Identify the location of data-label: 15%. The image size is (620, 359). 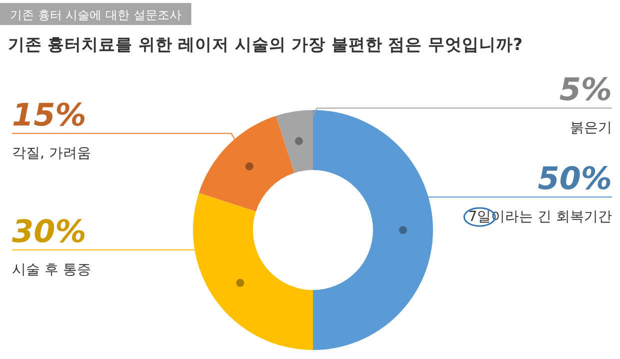
(49, 115).